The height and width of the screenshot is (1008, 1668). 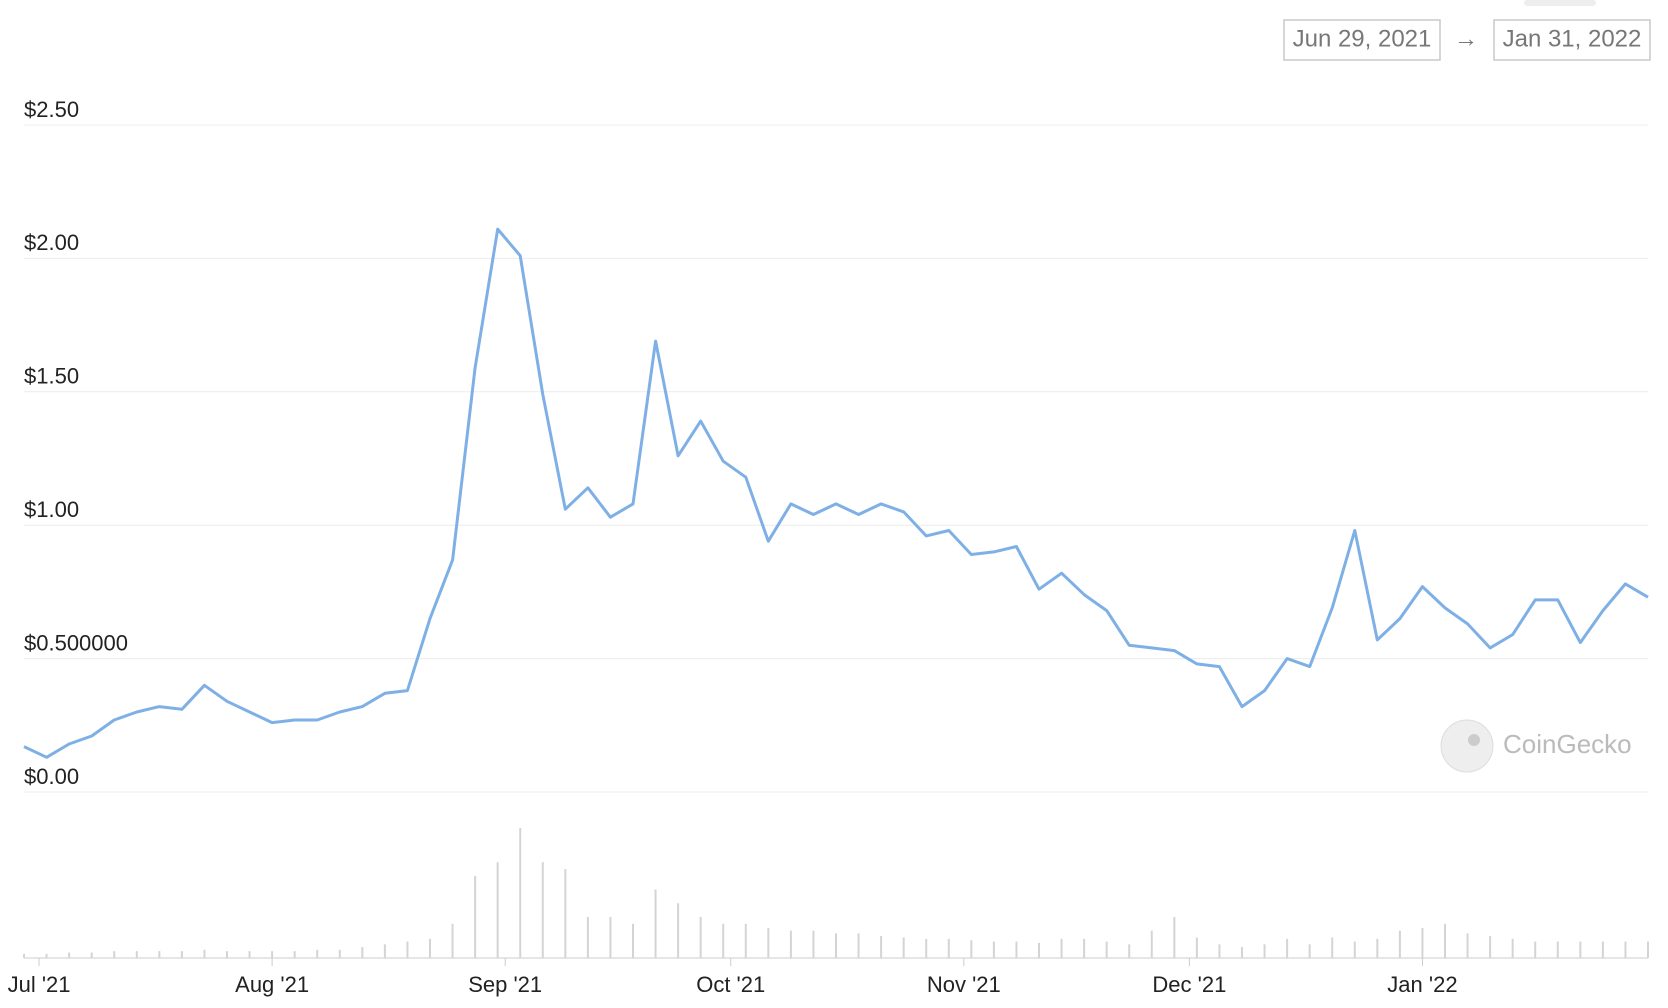 I want to click on x-tick-label: Sep '21, so click(x=505, y=984).